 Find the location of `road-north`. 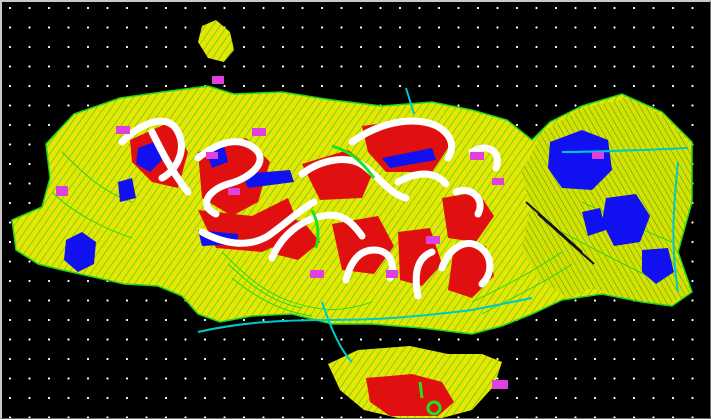

road-north is located at coordinates (410, 101).